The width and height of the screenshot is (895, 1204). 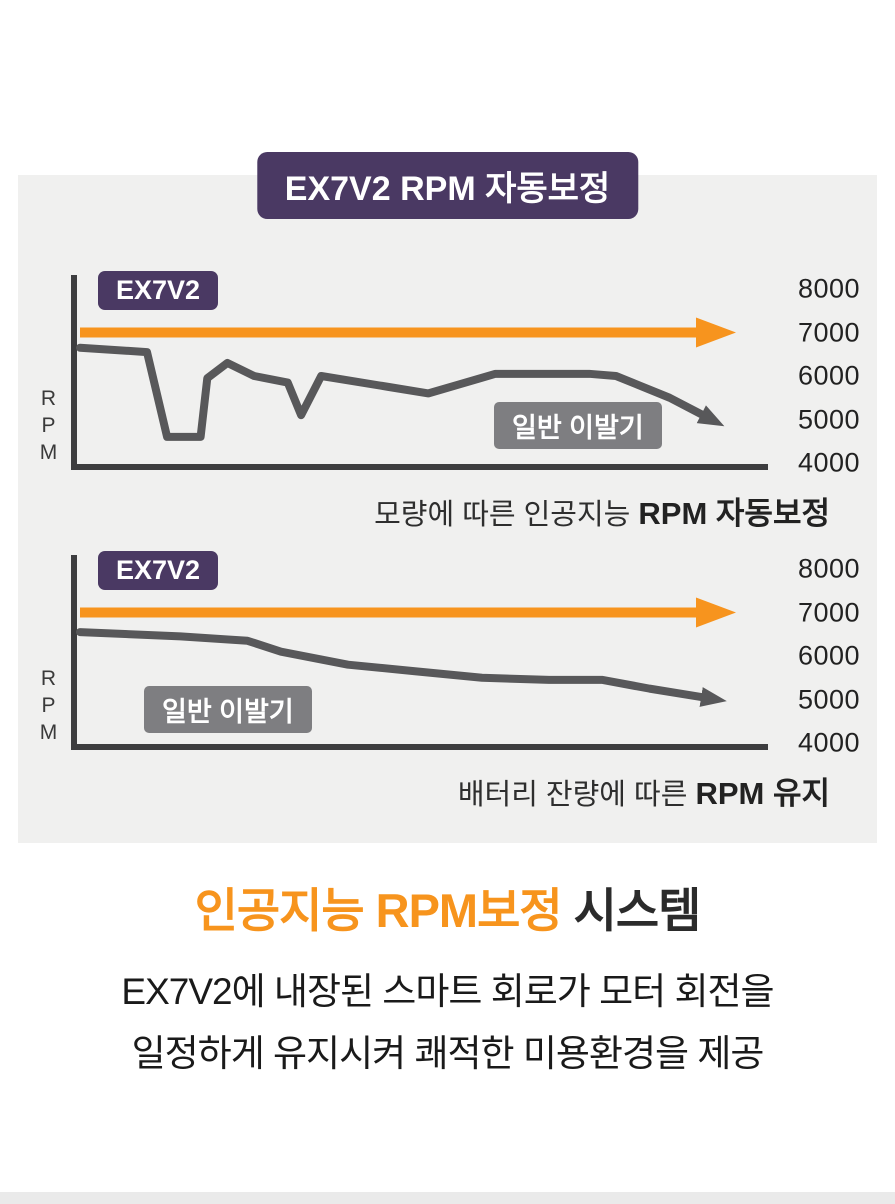 I want to click on chart-1-ex7v2-badge: EX7V2, so click(x=158, y=290).